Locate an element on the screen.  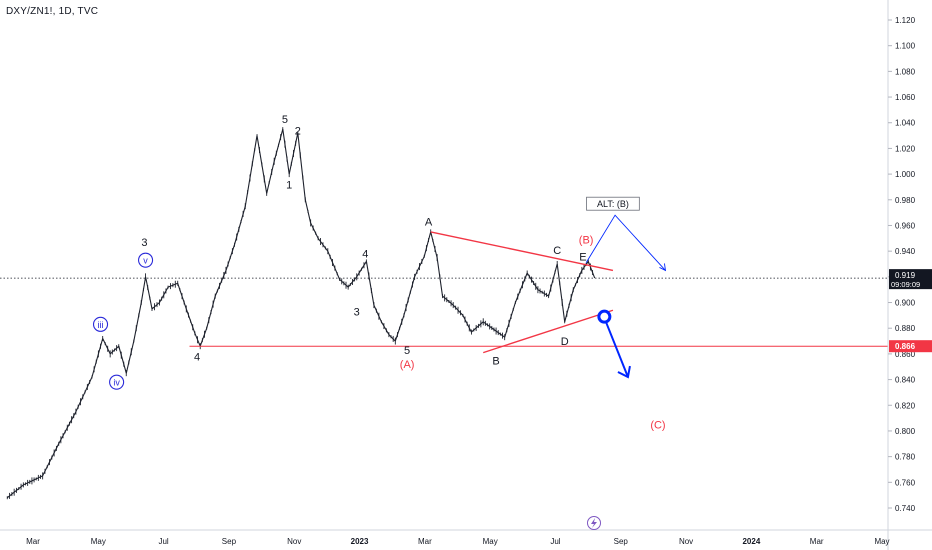
y-tick-label: 0.820 is located at coordinates (905, 405).